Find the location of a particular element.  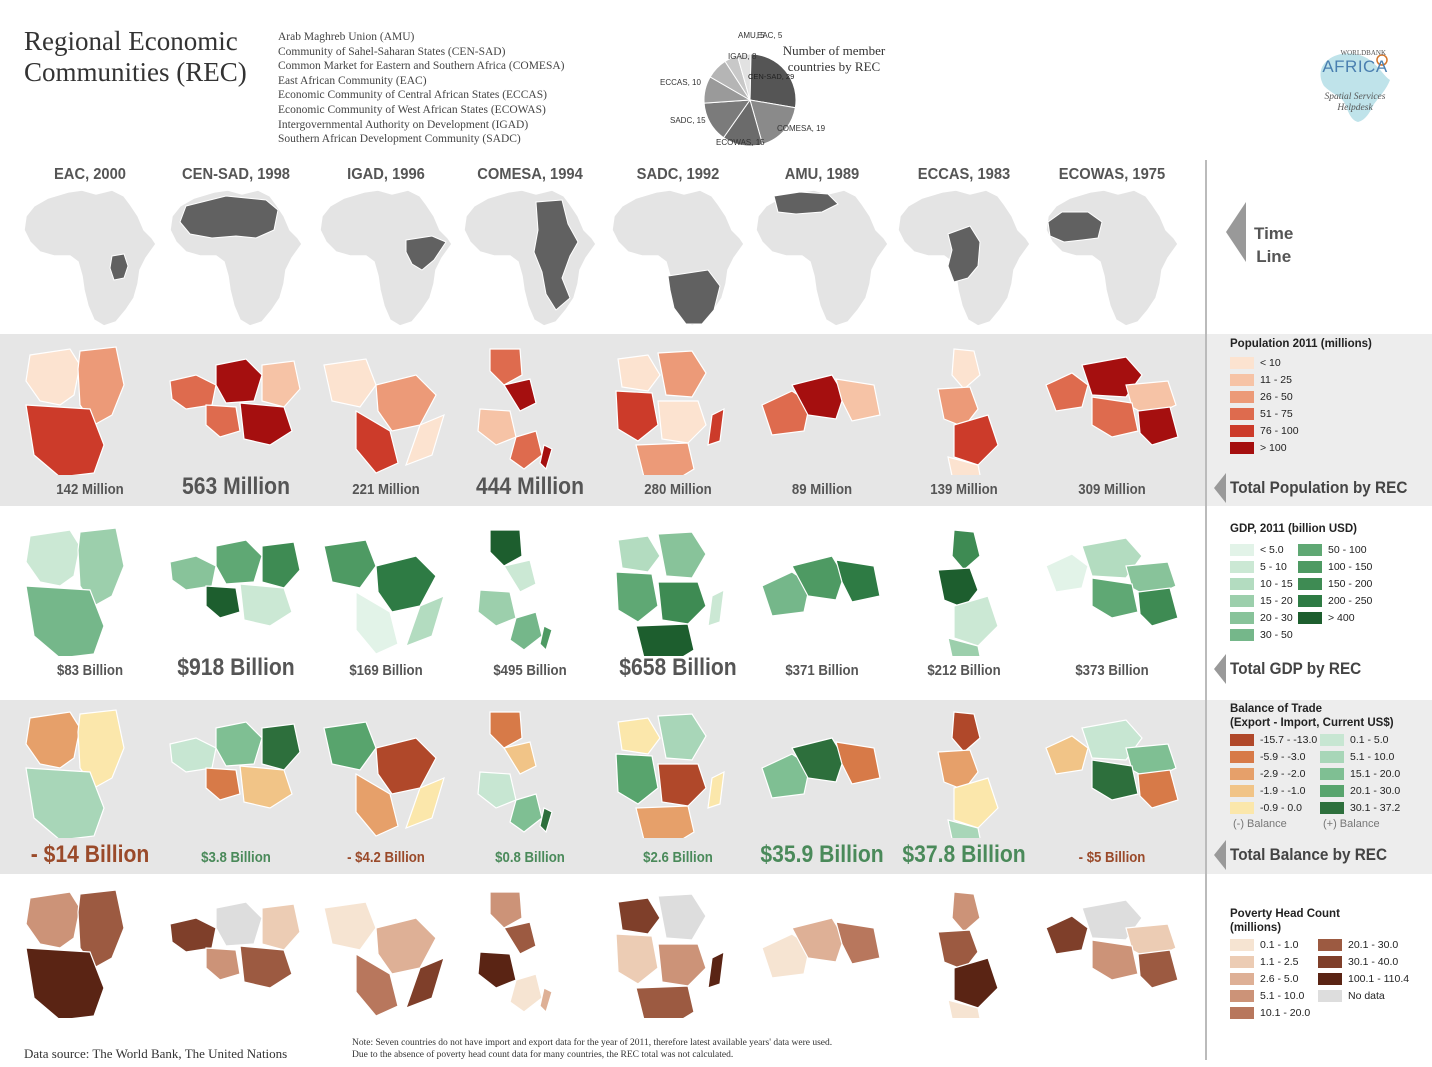

logo-worldbank: WORLDBANK is located at coordinates (1363, 53).